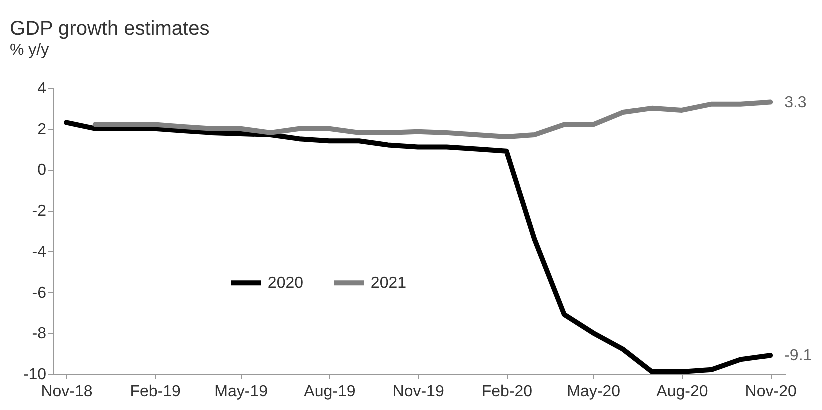 This screenshot has width=822, height=410. What do you see at coordinates (39, 293) in the screenshot?
I see `y-tick-label: -6` at bounding box center [39, 293].